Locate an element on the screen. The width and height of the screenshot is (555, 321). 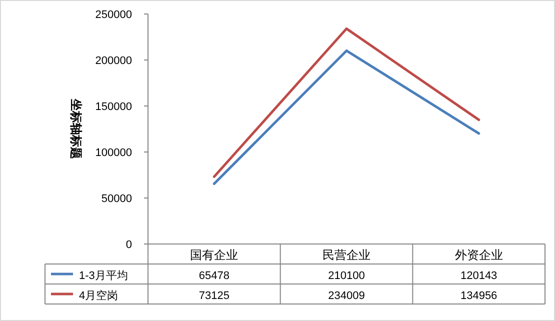
y-tick-label: 250000 is located at coordinates (113, 15).